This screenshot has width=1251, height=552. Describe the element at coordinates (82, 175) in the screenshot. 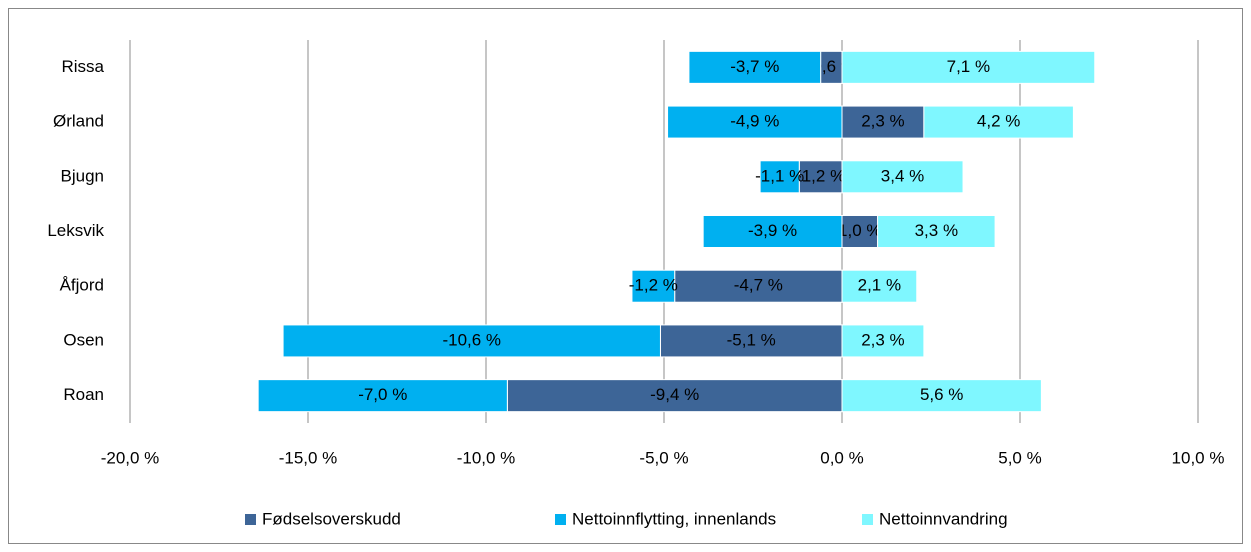

I see `y-tick-label: Bjugn` at that location.